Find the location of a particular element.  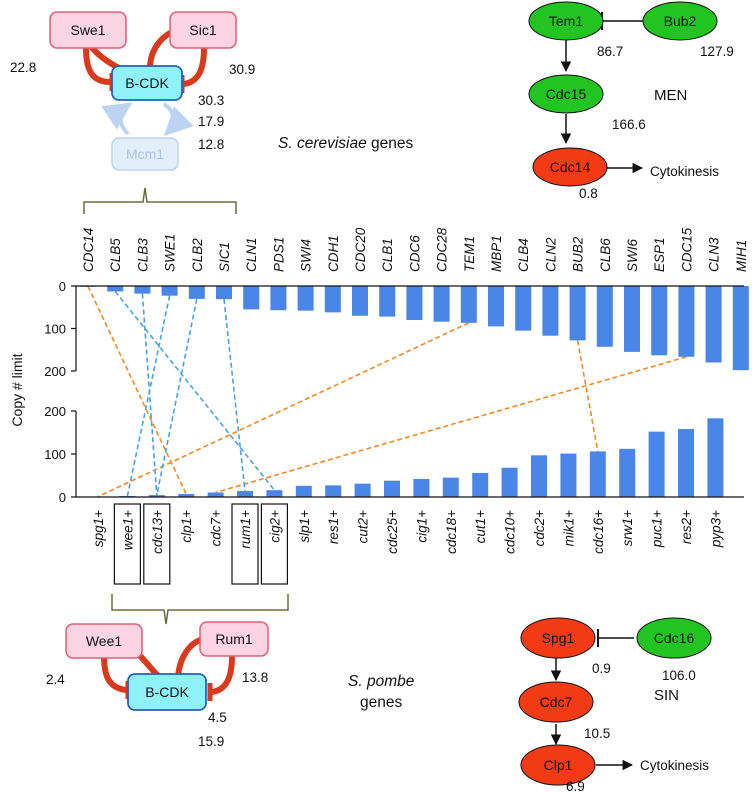

bar-cut1-plus is located at coordinates (480, 484).